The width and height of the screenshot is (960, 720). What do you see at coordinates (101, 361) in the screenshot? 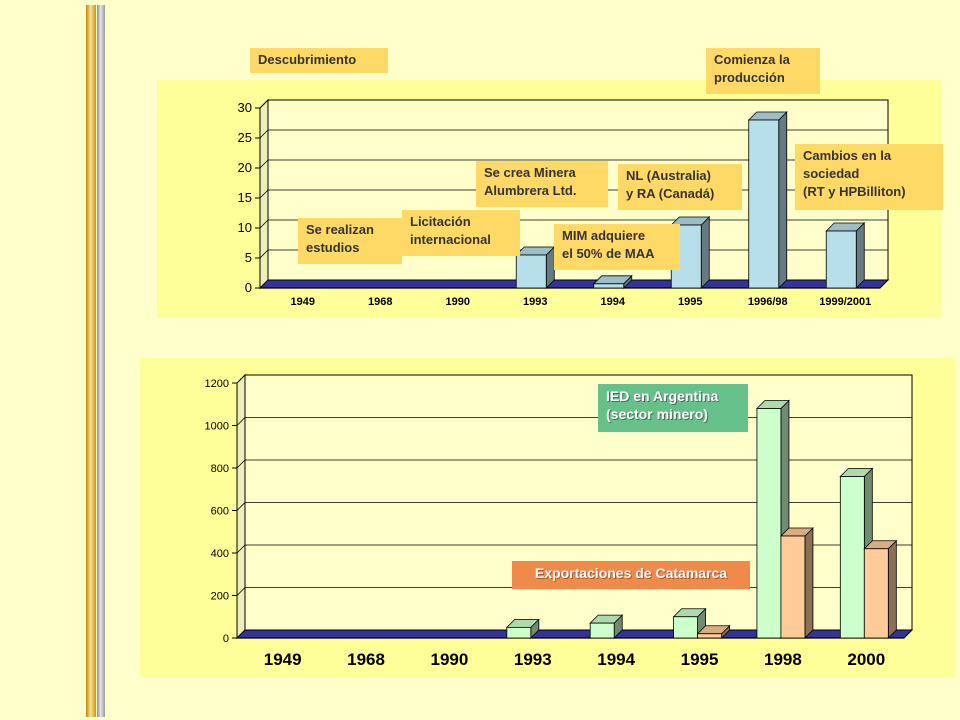
I see `decorative-stripe-gray` at bounding box center [101, 361].